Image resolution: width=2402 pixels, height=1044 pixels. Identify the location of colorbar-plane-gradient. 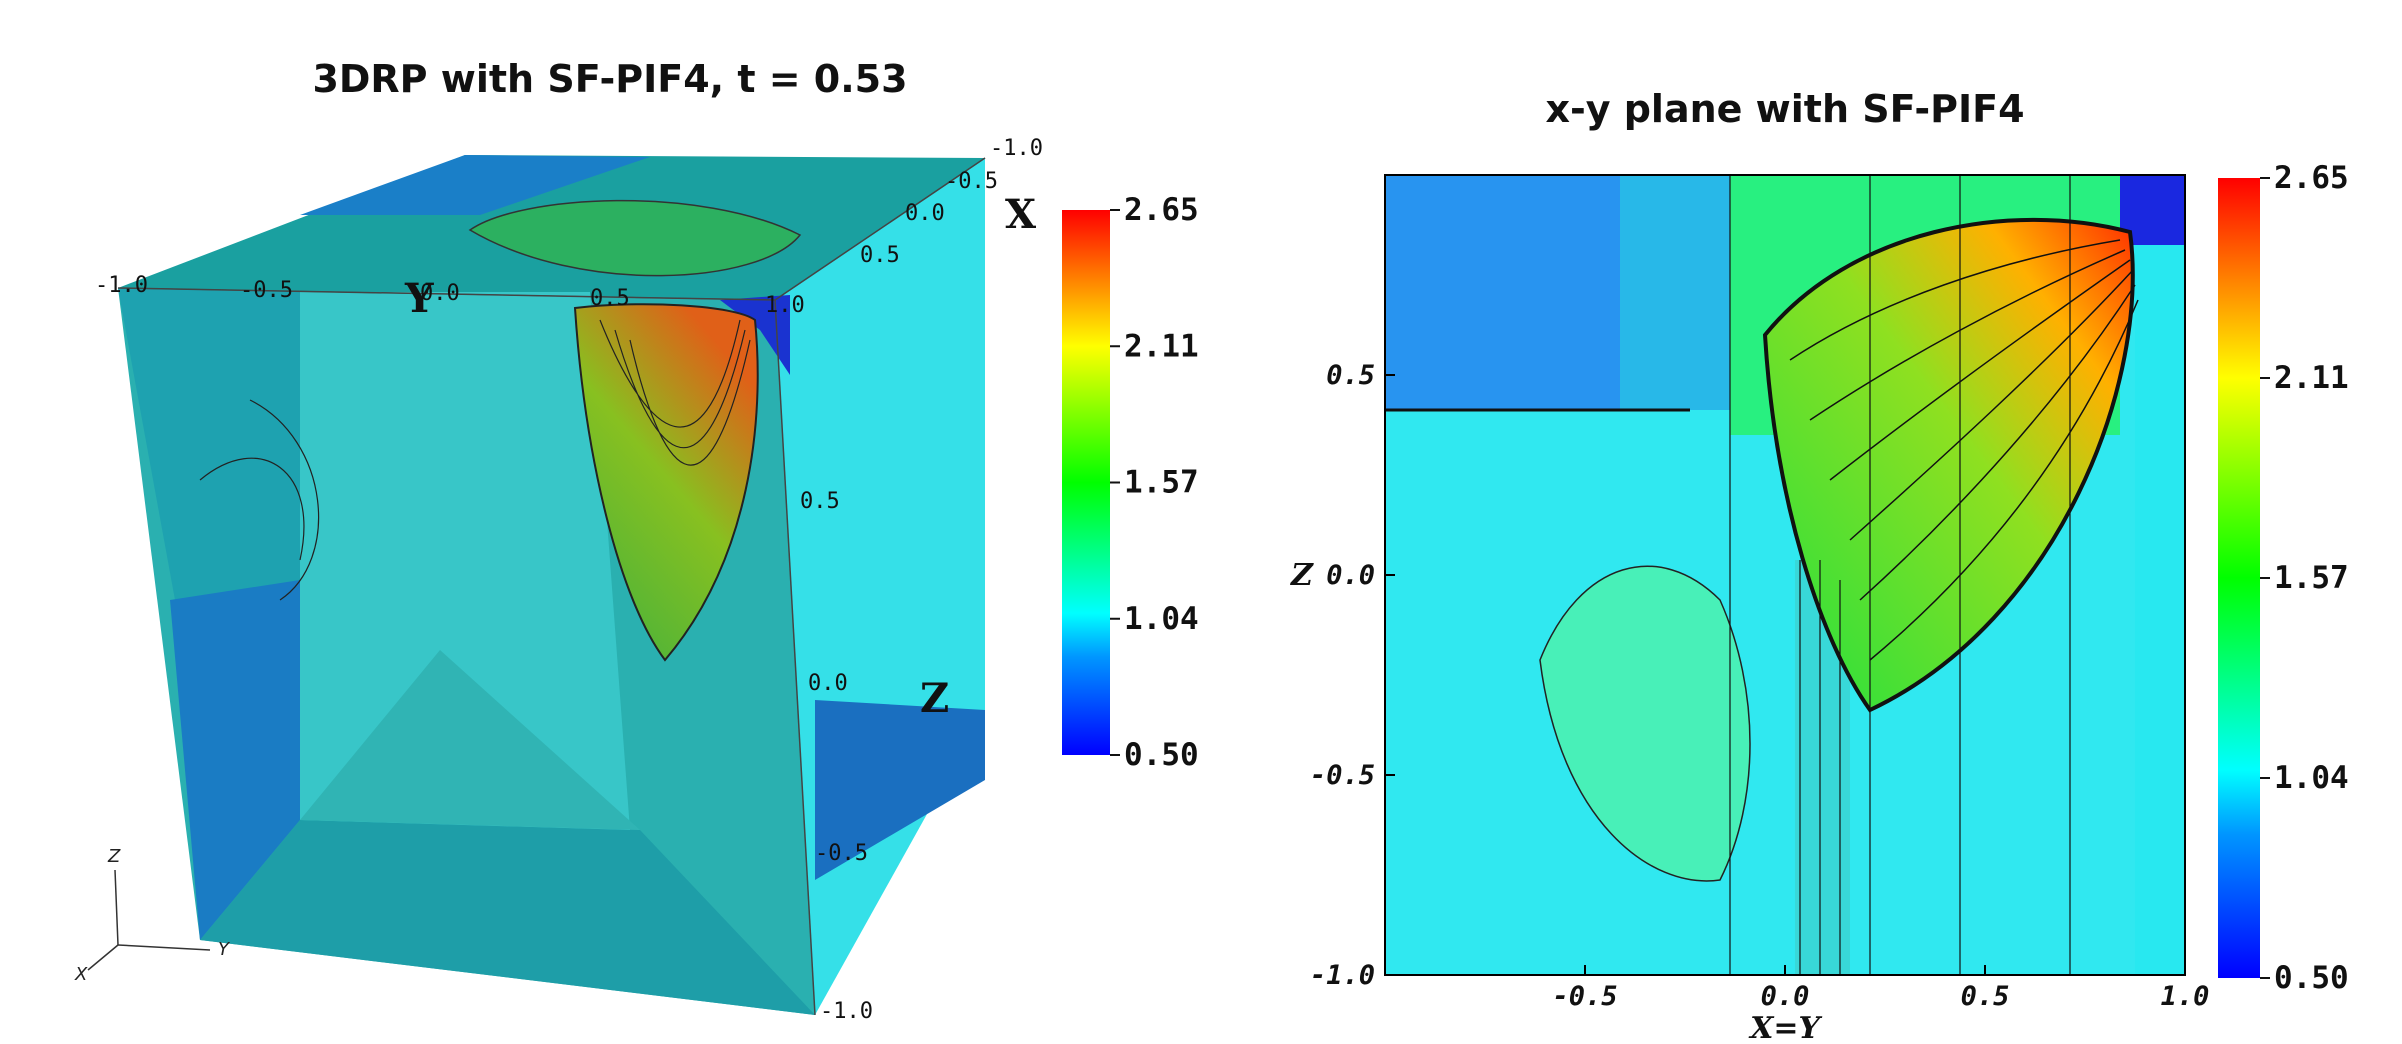
(2239, 578).